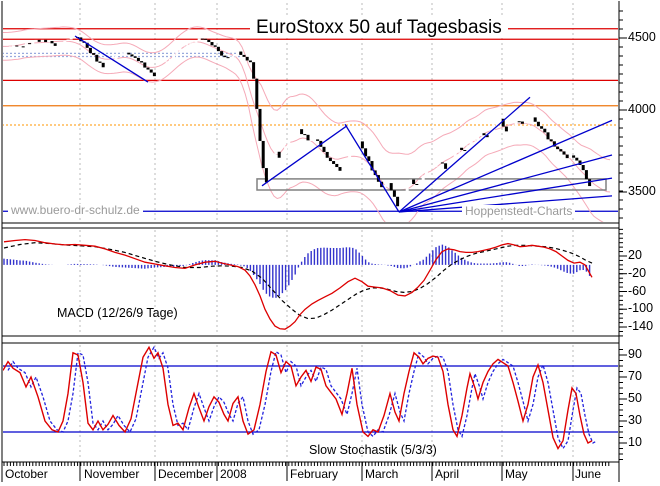  Describe the element at coordinates (635, 398) in the screenshot. I see `y-axis-label: 50` at that location.